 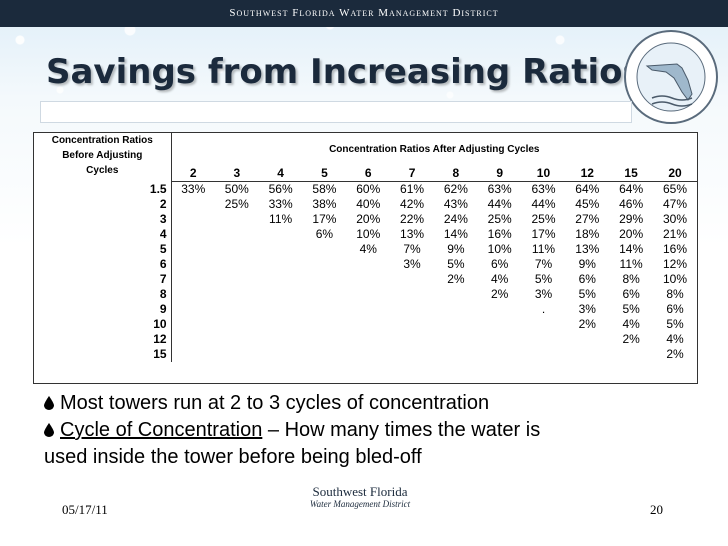 What do you see at coordinates (102, 140) in the screenshot?
I see `corner-label-line: Concentration Ratios` at bounding box center [102, 140].